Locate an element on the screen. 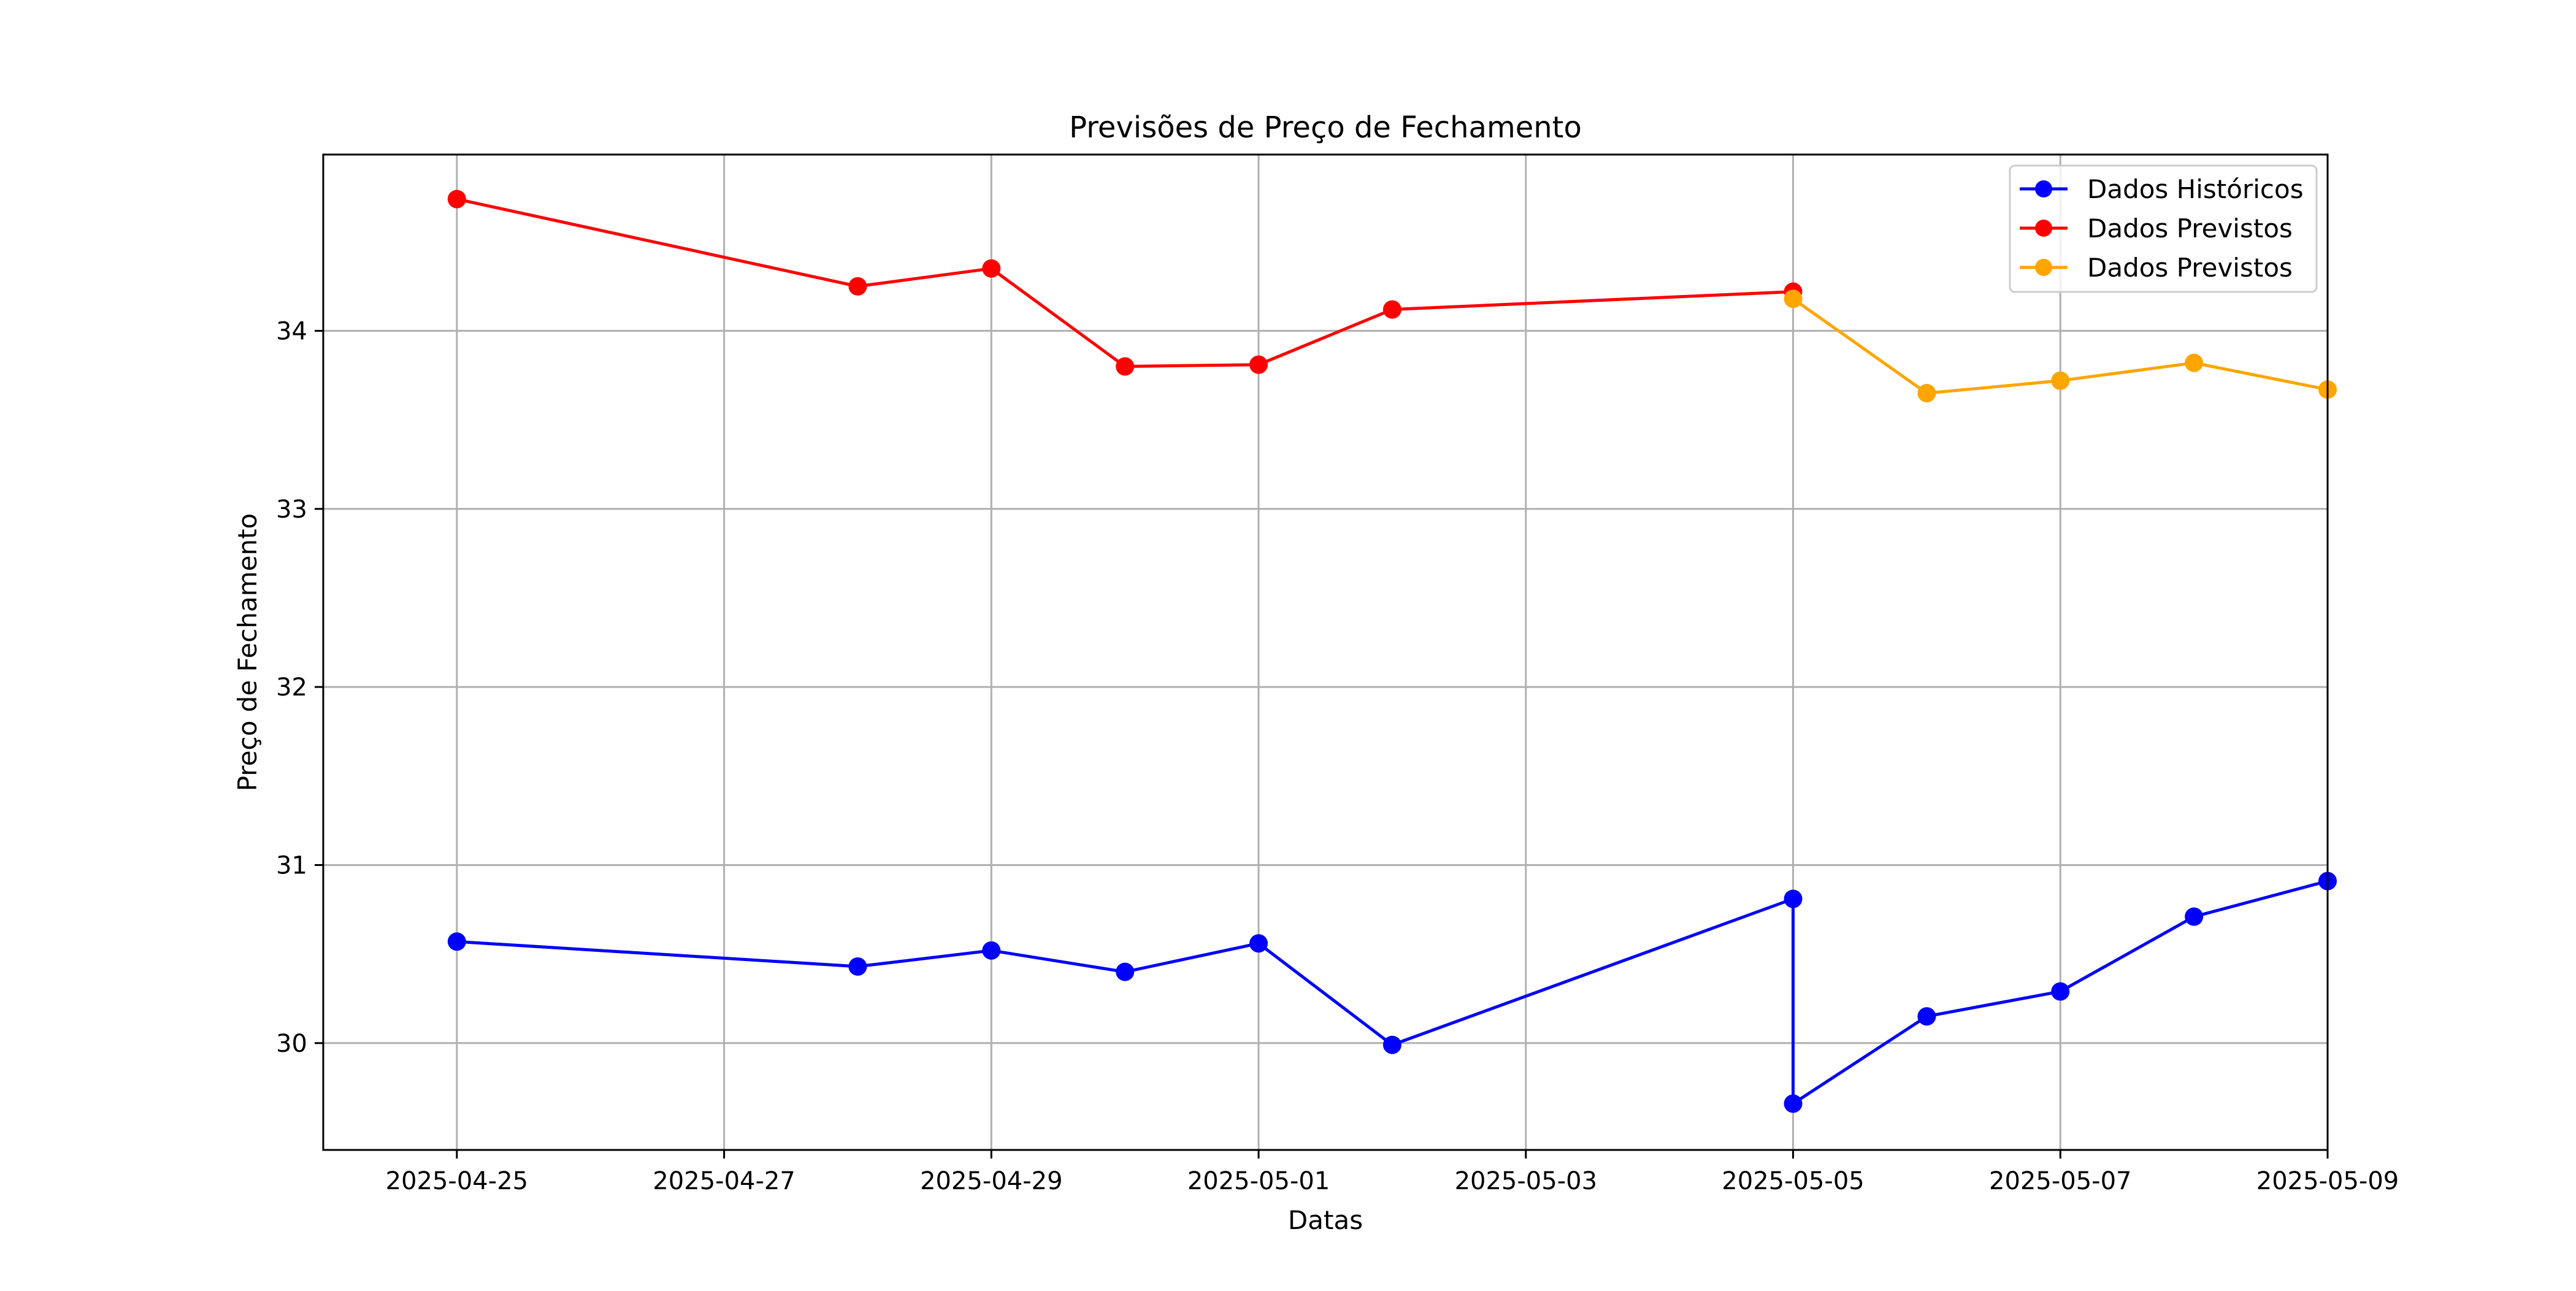 This screenshot has width=2576, height=1291. y-tick-label: 30 is located at coordinates (291, 1044).